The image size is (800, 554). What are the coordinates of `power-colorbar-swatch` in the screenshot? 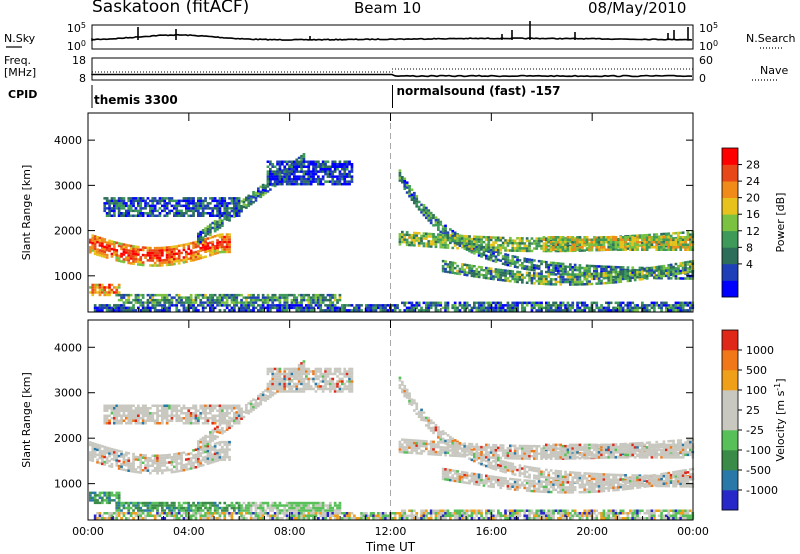 It's located at (730, 173).